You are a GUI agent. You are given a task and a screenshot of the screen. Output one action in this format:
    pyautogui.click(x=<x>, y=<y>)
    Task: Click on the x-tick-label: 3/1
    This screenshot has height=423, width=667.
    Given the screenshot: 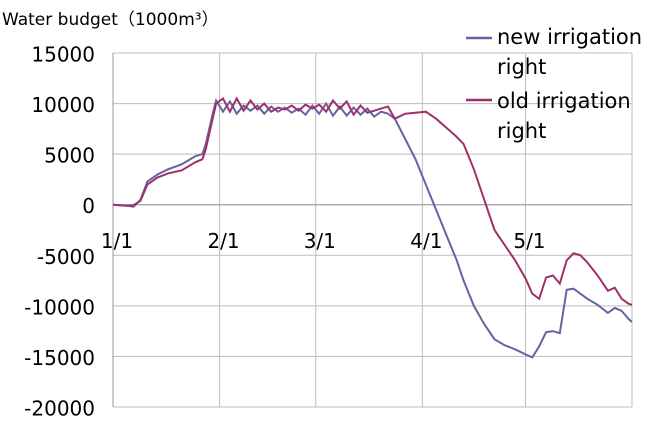 What is the action you would take?
    pyautogui.click(x=320, y=241)
    